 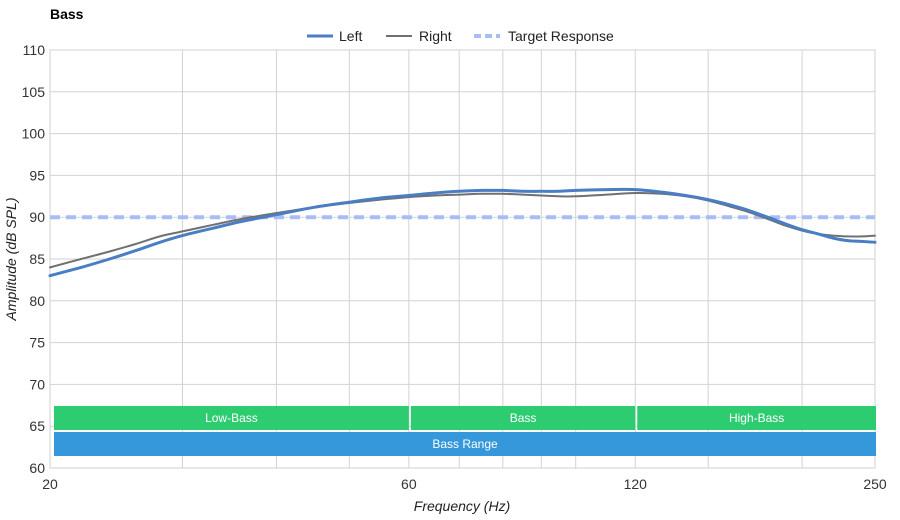 What do you see at coordinates (50, 484) in the screenshot?
I see `x-tick-label: 20` at bounding box center [50, 484].